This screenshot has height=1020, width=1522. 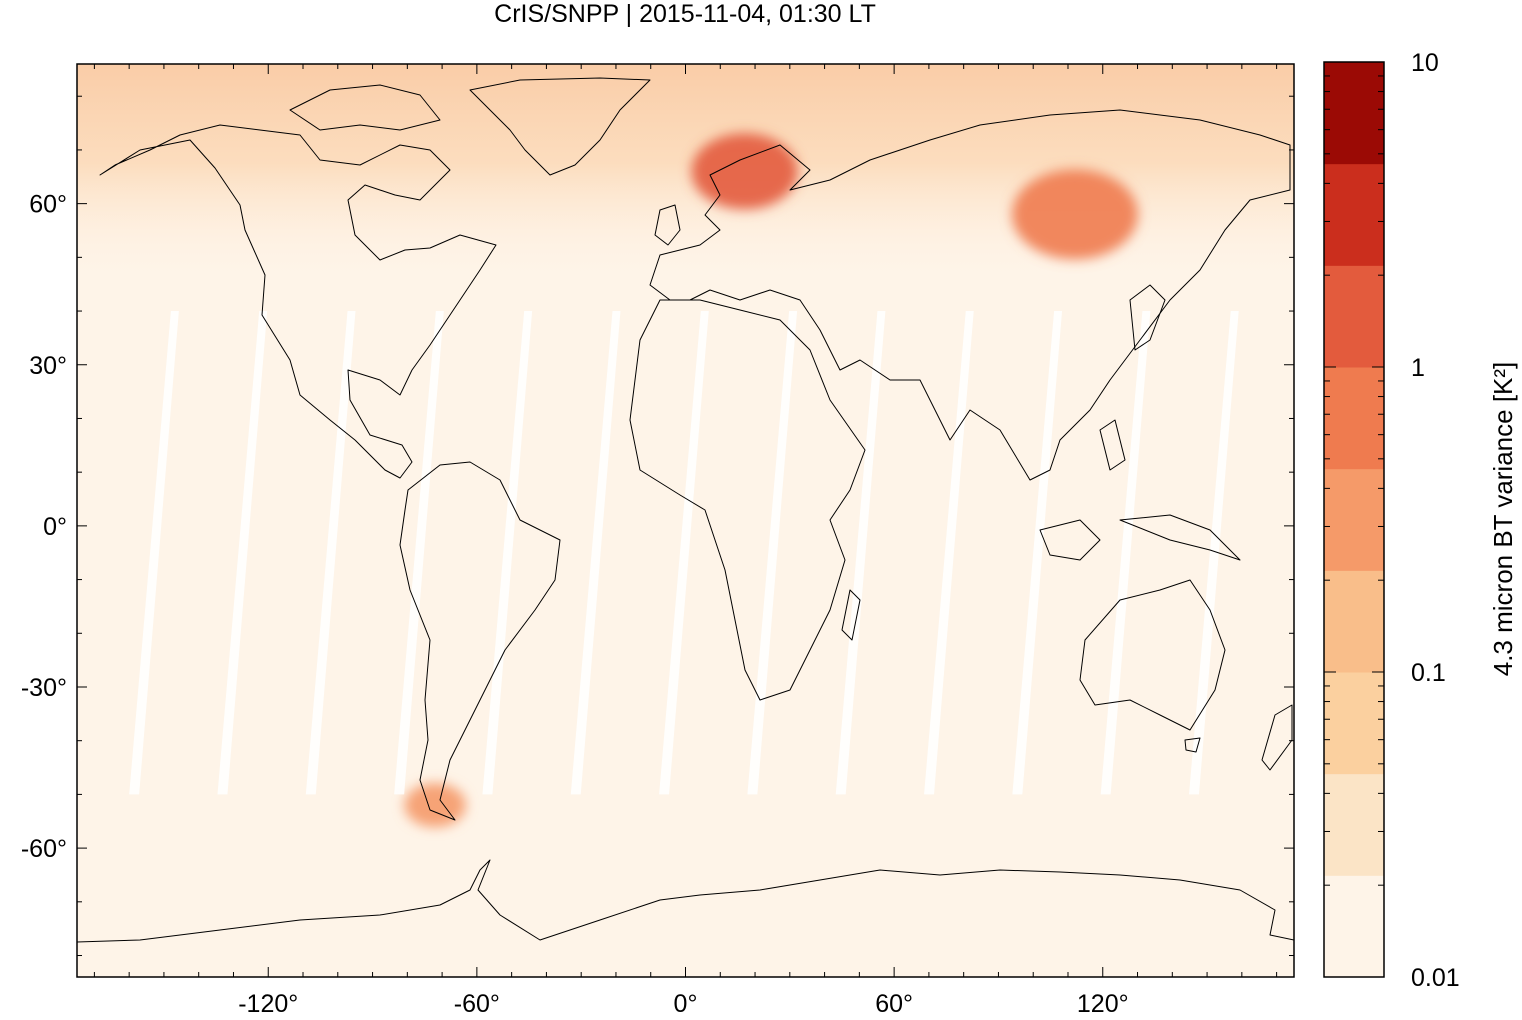 What do you see at coordinates (1392, 520) in the screenshot?
I see `colorbar-ticks: 10 1 0.1 0.01` at bounding box center [1392, 520].